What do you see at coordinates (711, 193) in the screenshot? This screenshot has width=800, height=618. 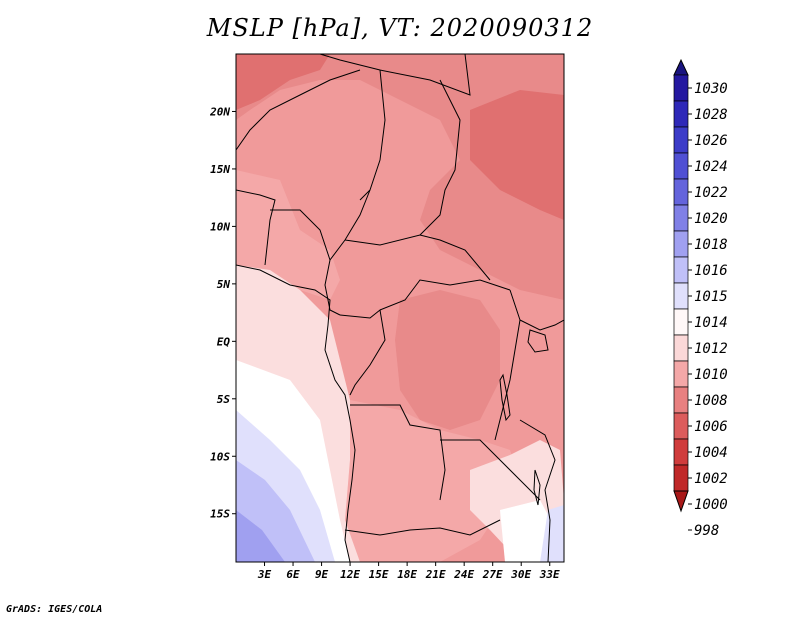 I see `colorbar-label: 1022` at bounding box center [711, 193].